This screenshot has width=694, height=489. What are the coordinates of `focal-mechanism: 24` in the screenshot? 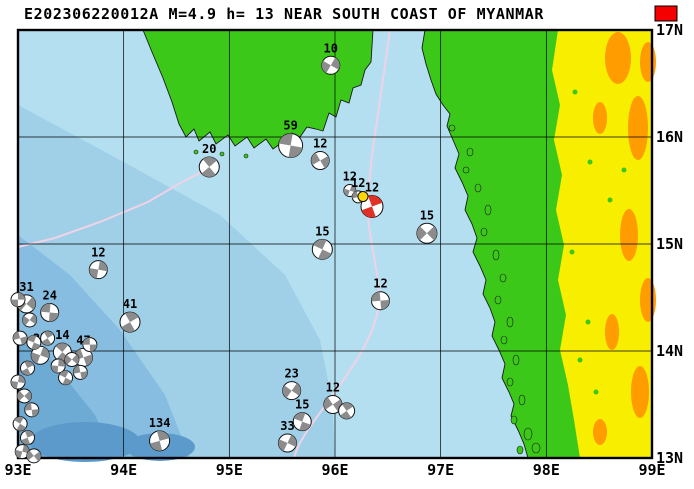 It's located at (50, 305).